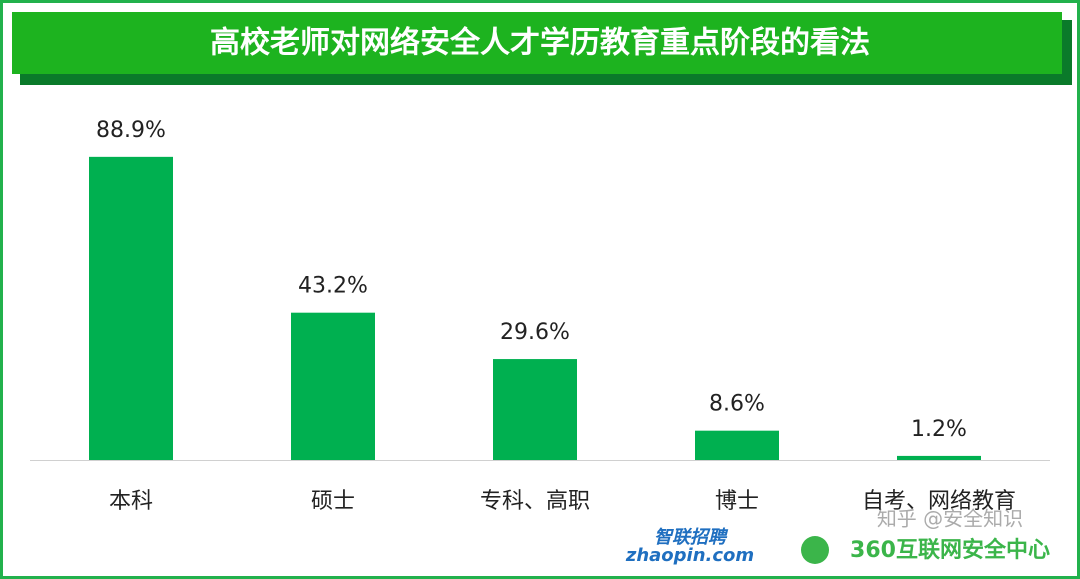 This screenshot has height=579, width=1080. I want to click on value-label: 8.6%, so click(737, 404).